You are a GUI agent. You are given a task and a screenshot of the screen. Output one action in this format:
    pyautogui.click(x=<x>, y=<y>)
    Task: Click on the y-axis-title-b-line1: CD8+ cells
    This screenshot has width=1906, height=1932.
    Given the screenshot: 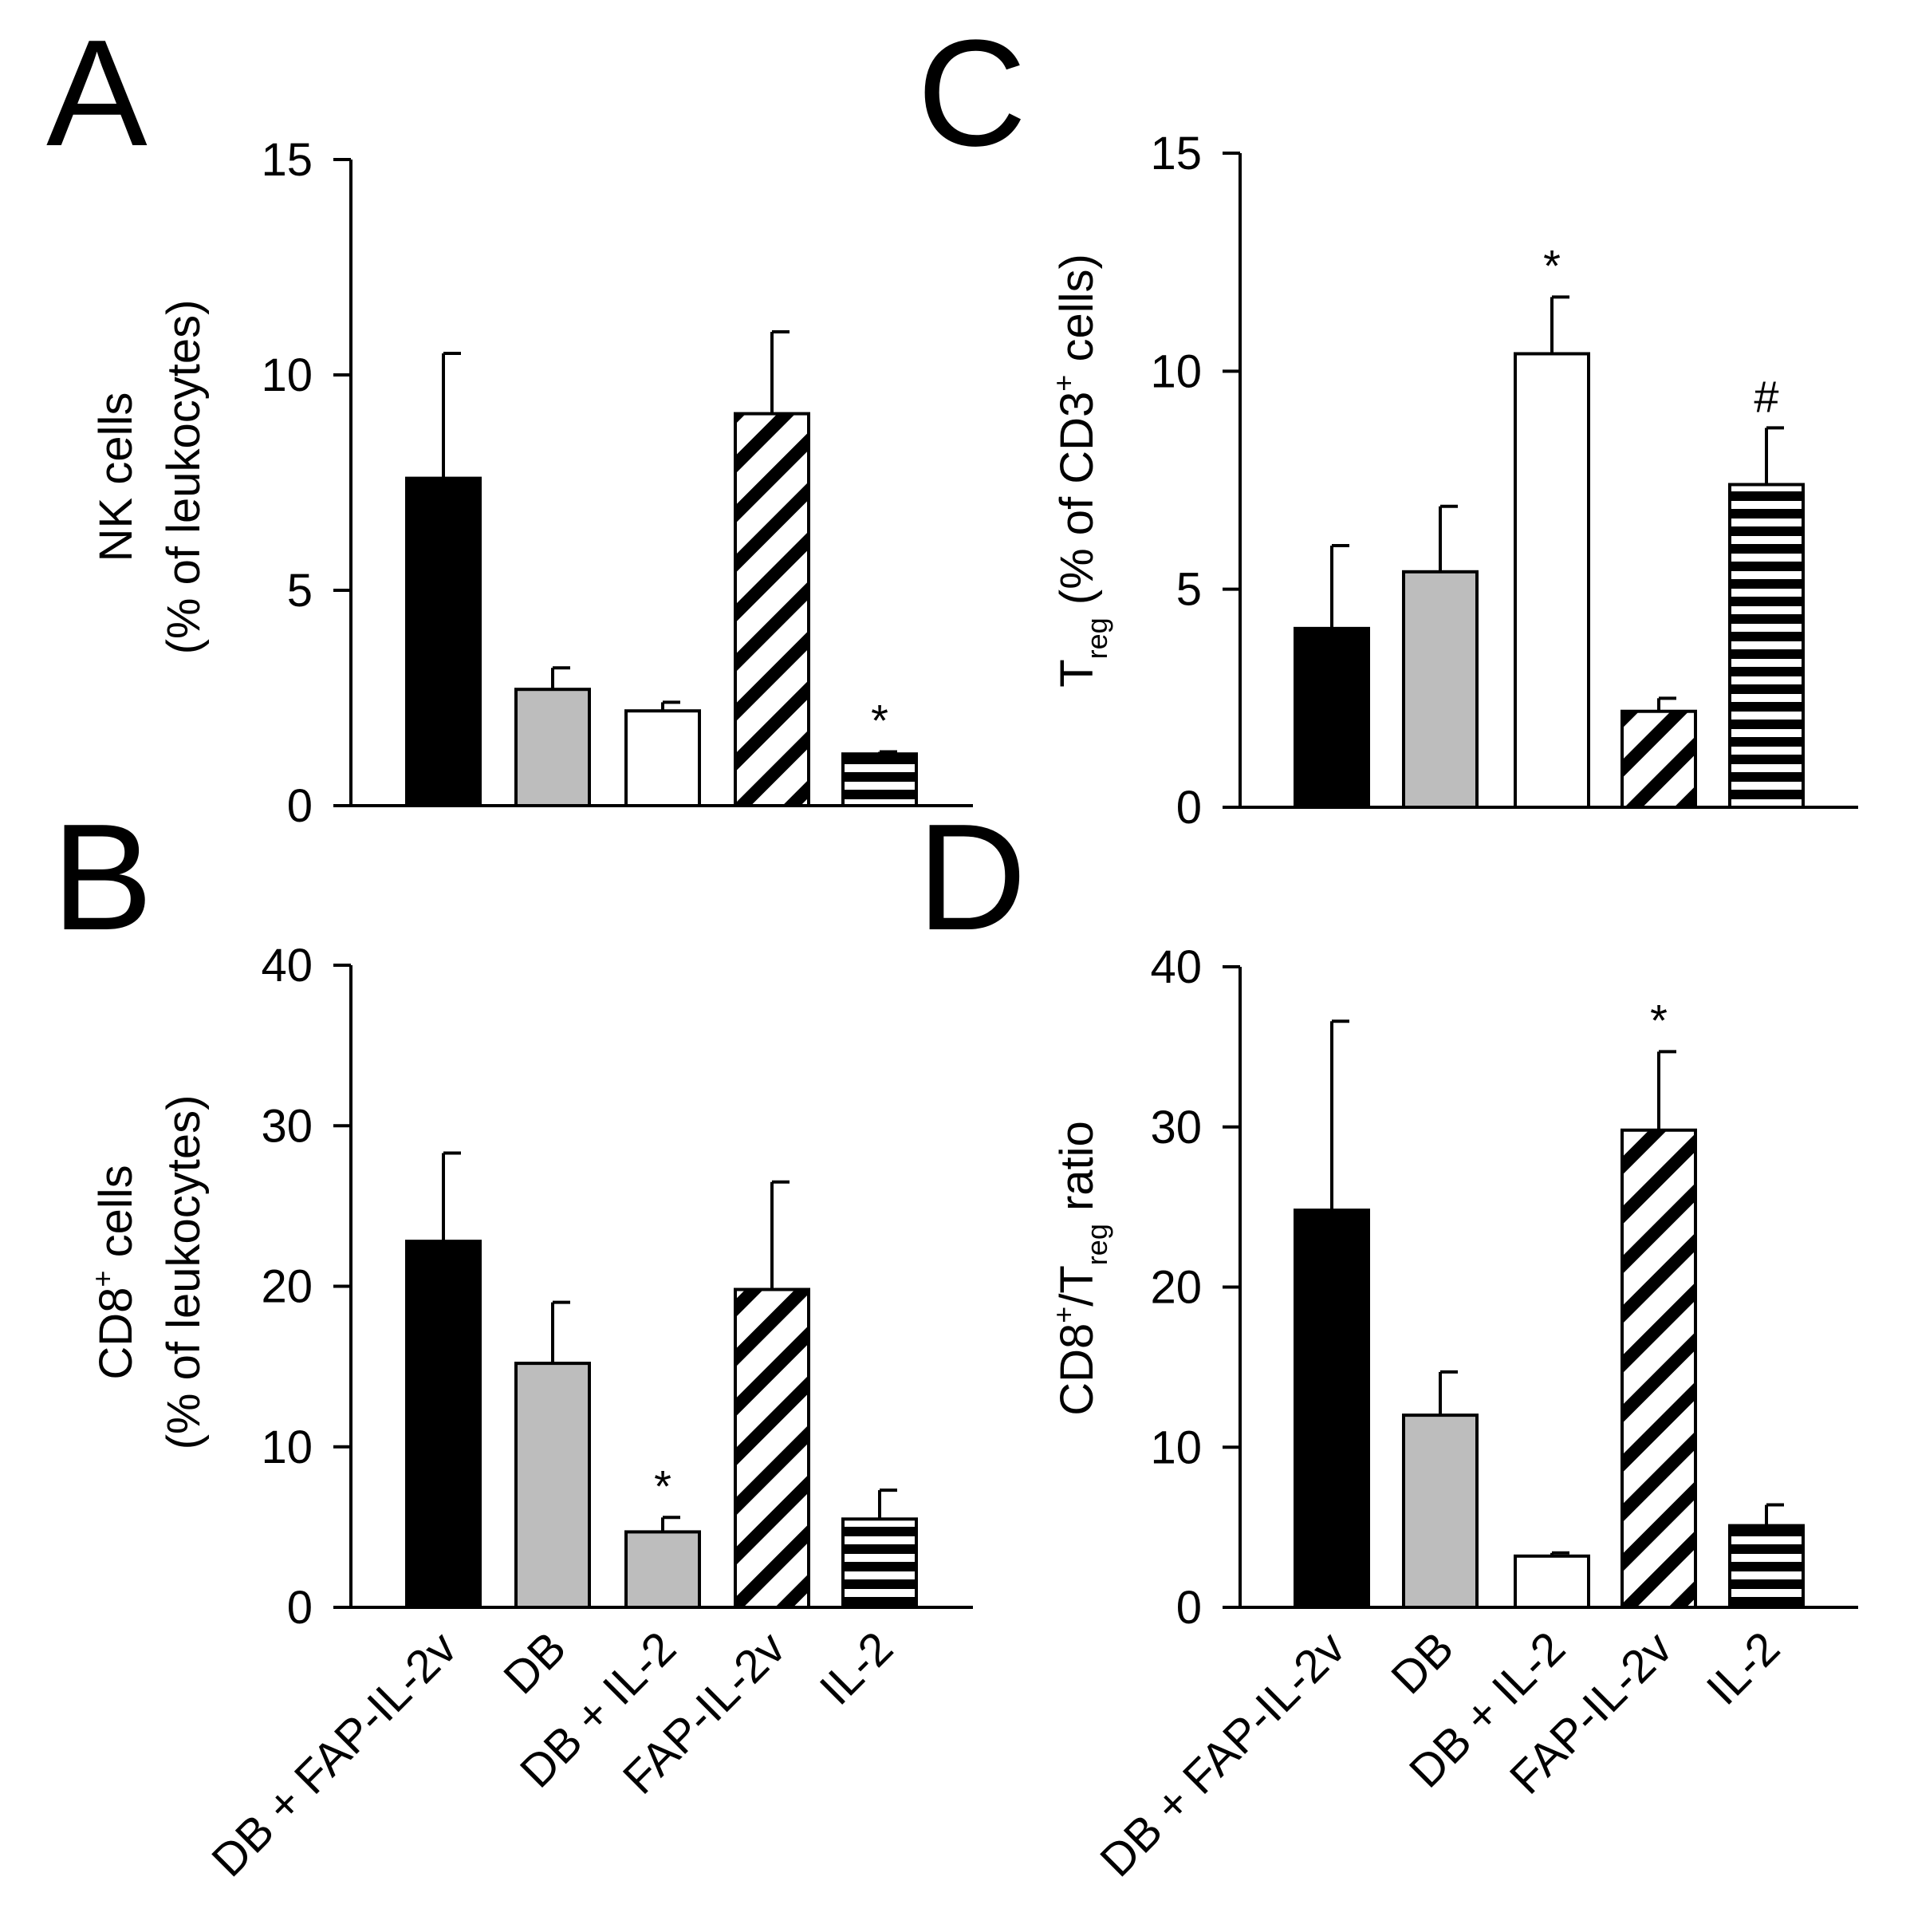 What is the action you would take?
    pyautogui.click(x=114, y=1272)
    